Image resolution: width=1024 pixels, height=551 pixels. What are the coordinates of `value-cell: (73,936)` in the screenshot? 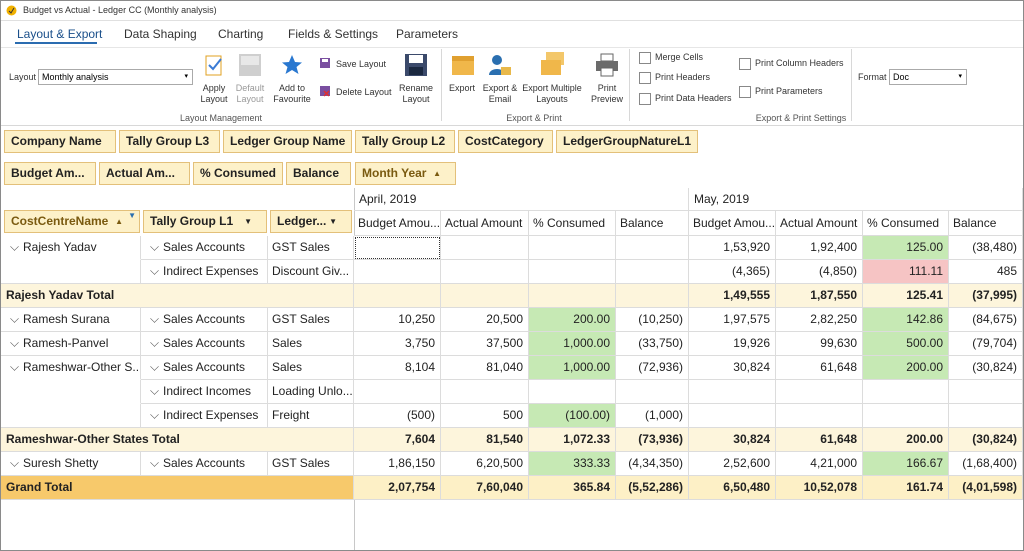 It's located at (652, 440).